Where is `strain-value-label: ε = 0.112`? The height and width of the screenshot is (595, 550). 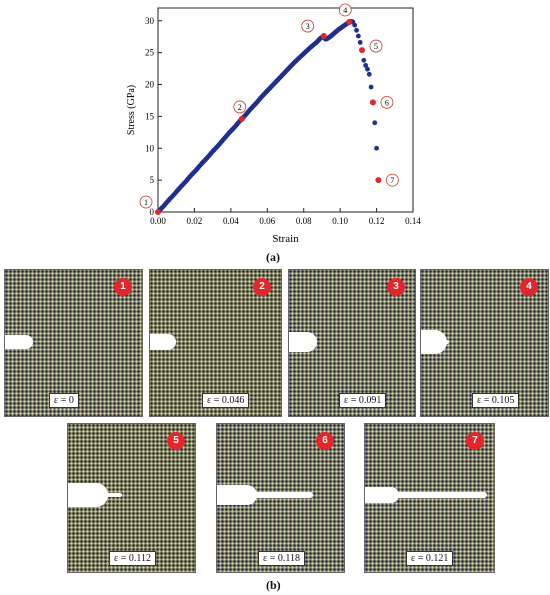
strain-value-label: ε = 0.112 is located at coordinates (132, 558).